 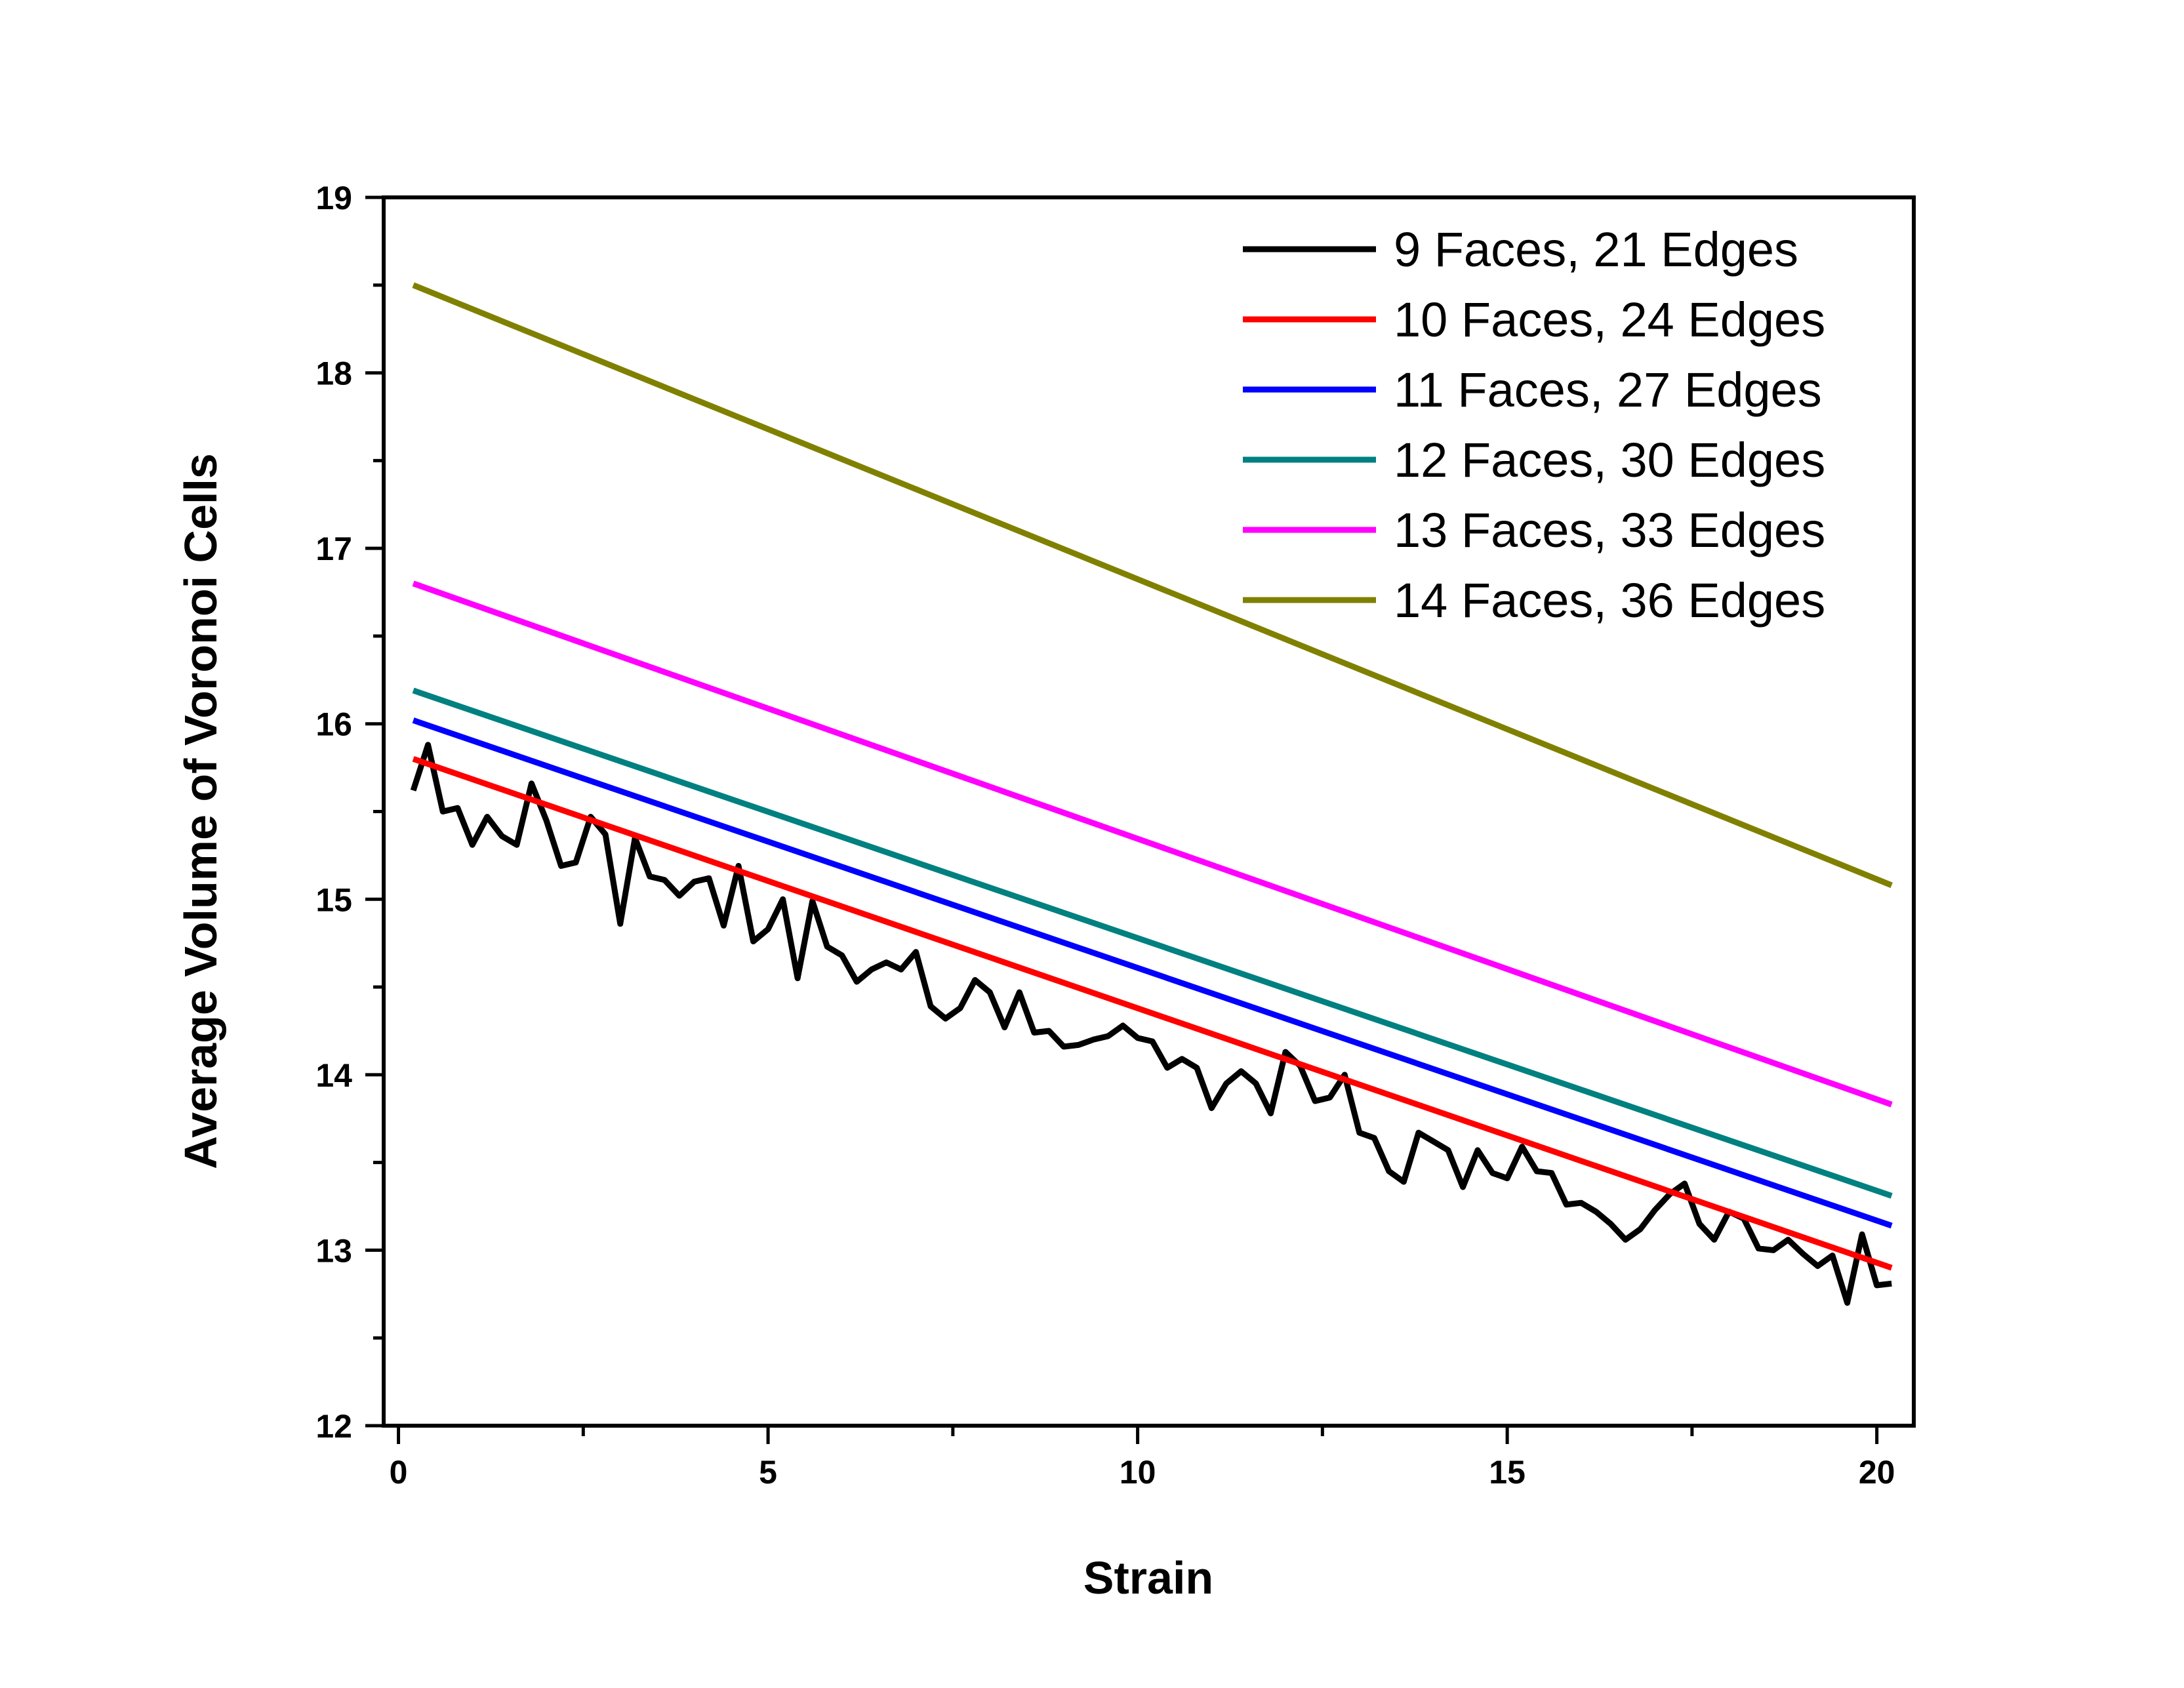 I want to click on x-tick-label: 15, so click(x=1507, y=1472).